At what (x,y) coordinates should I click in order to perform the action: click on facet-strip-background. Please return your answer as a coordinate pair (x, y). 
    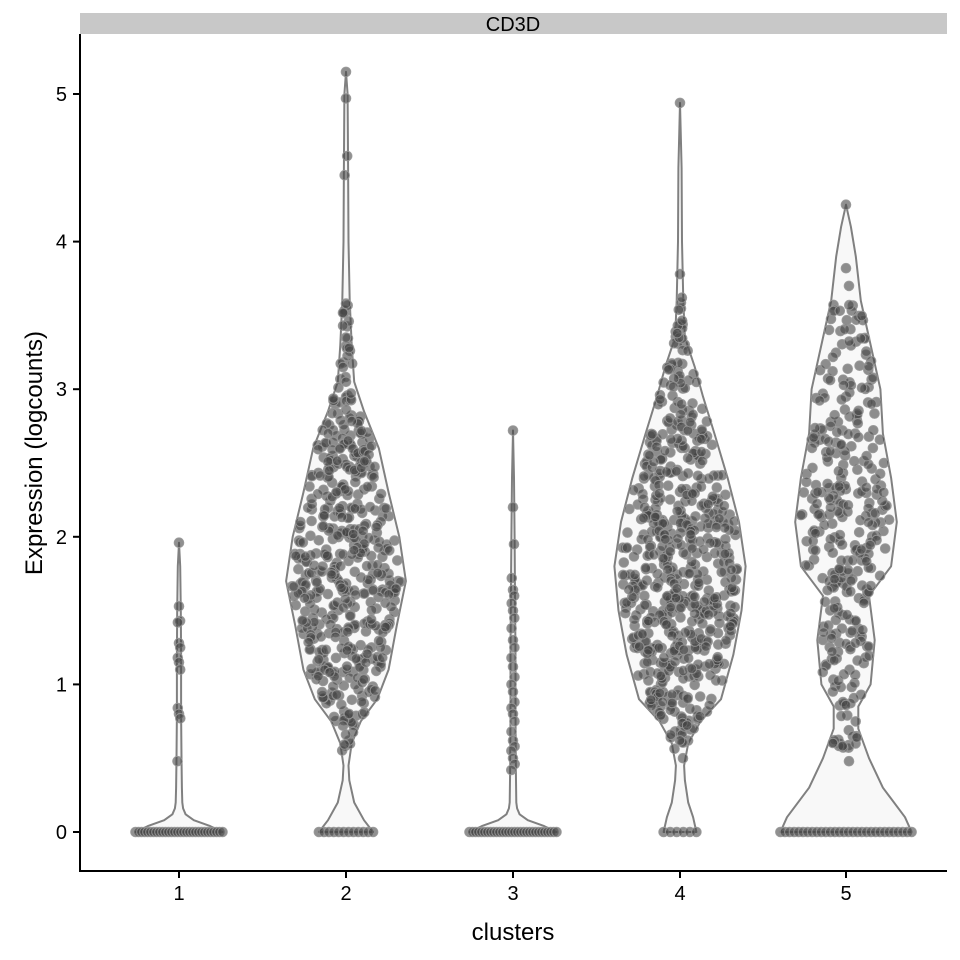
    Looking at the image, I should click on (513, 23).